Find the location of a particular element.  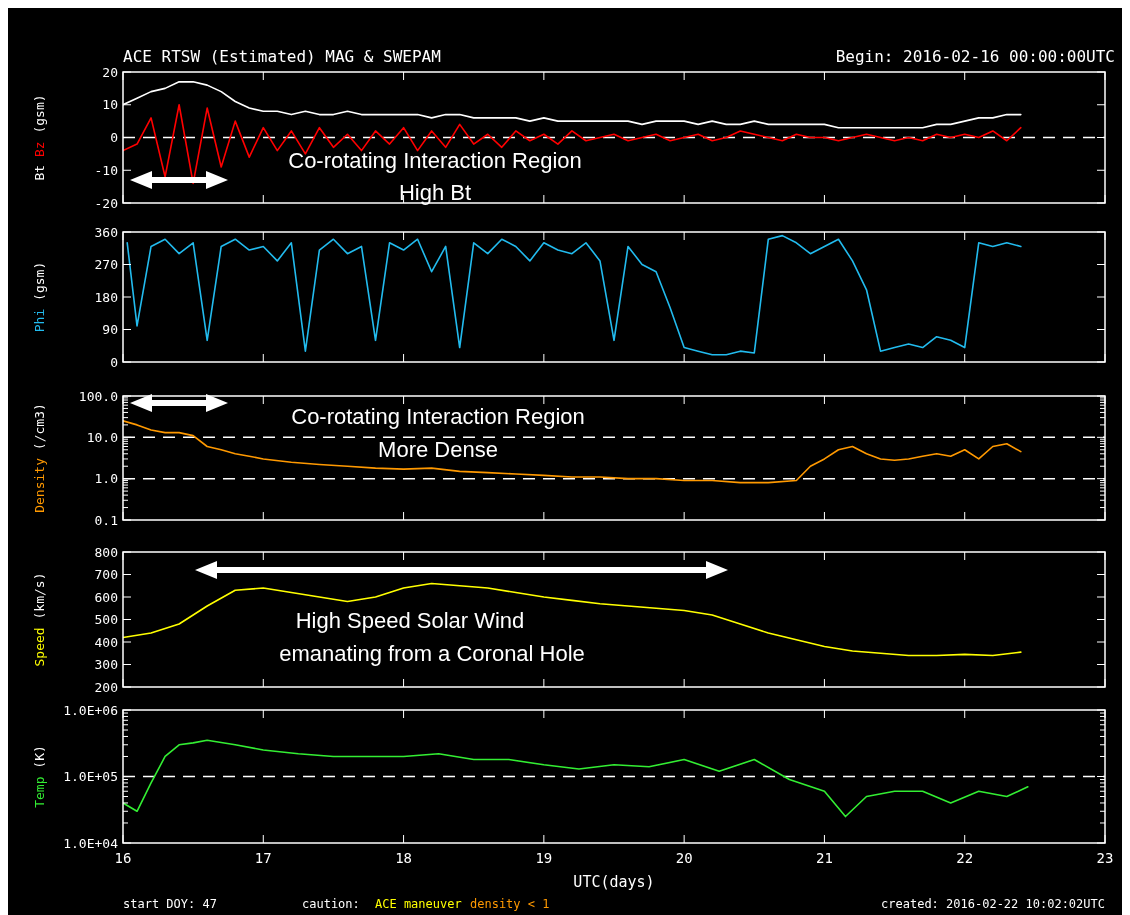

chart-subtitle: Begin: 2016-02-16 00:00:00UTC is located at coordinates (975, 56).